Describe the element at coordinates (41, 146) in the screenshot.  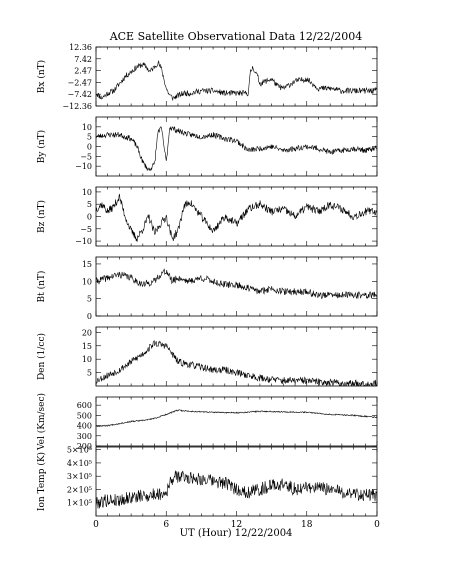
I see `y-axis-label: By (nT)` at that location.